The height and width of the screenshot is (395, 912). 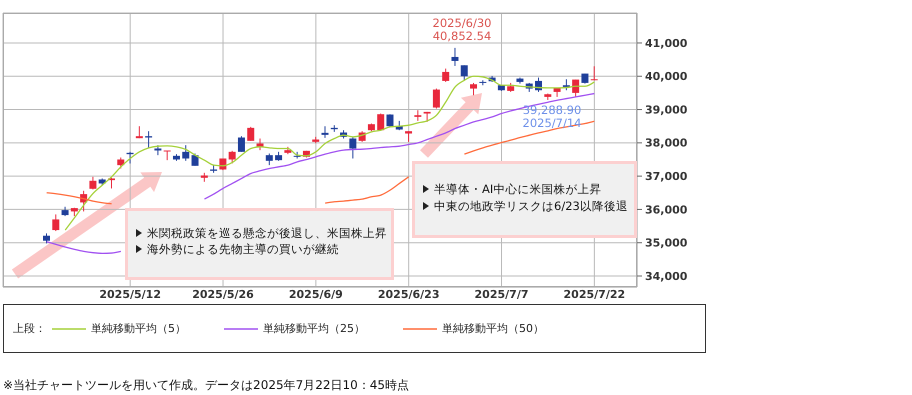 I want to click on y-tick-label: 40,000, so click(x=666, y=77).